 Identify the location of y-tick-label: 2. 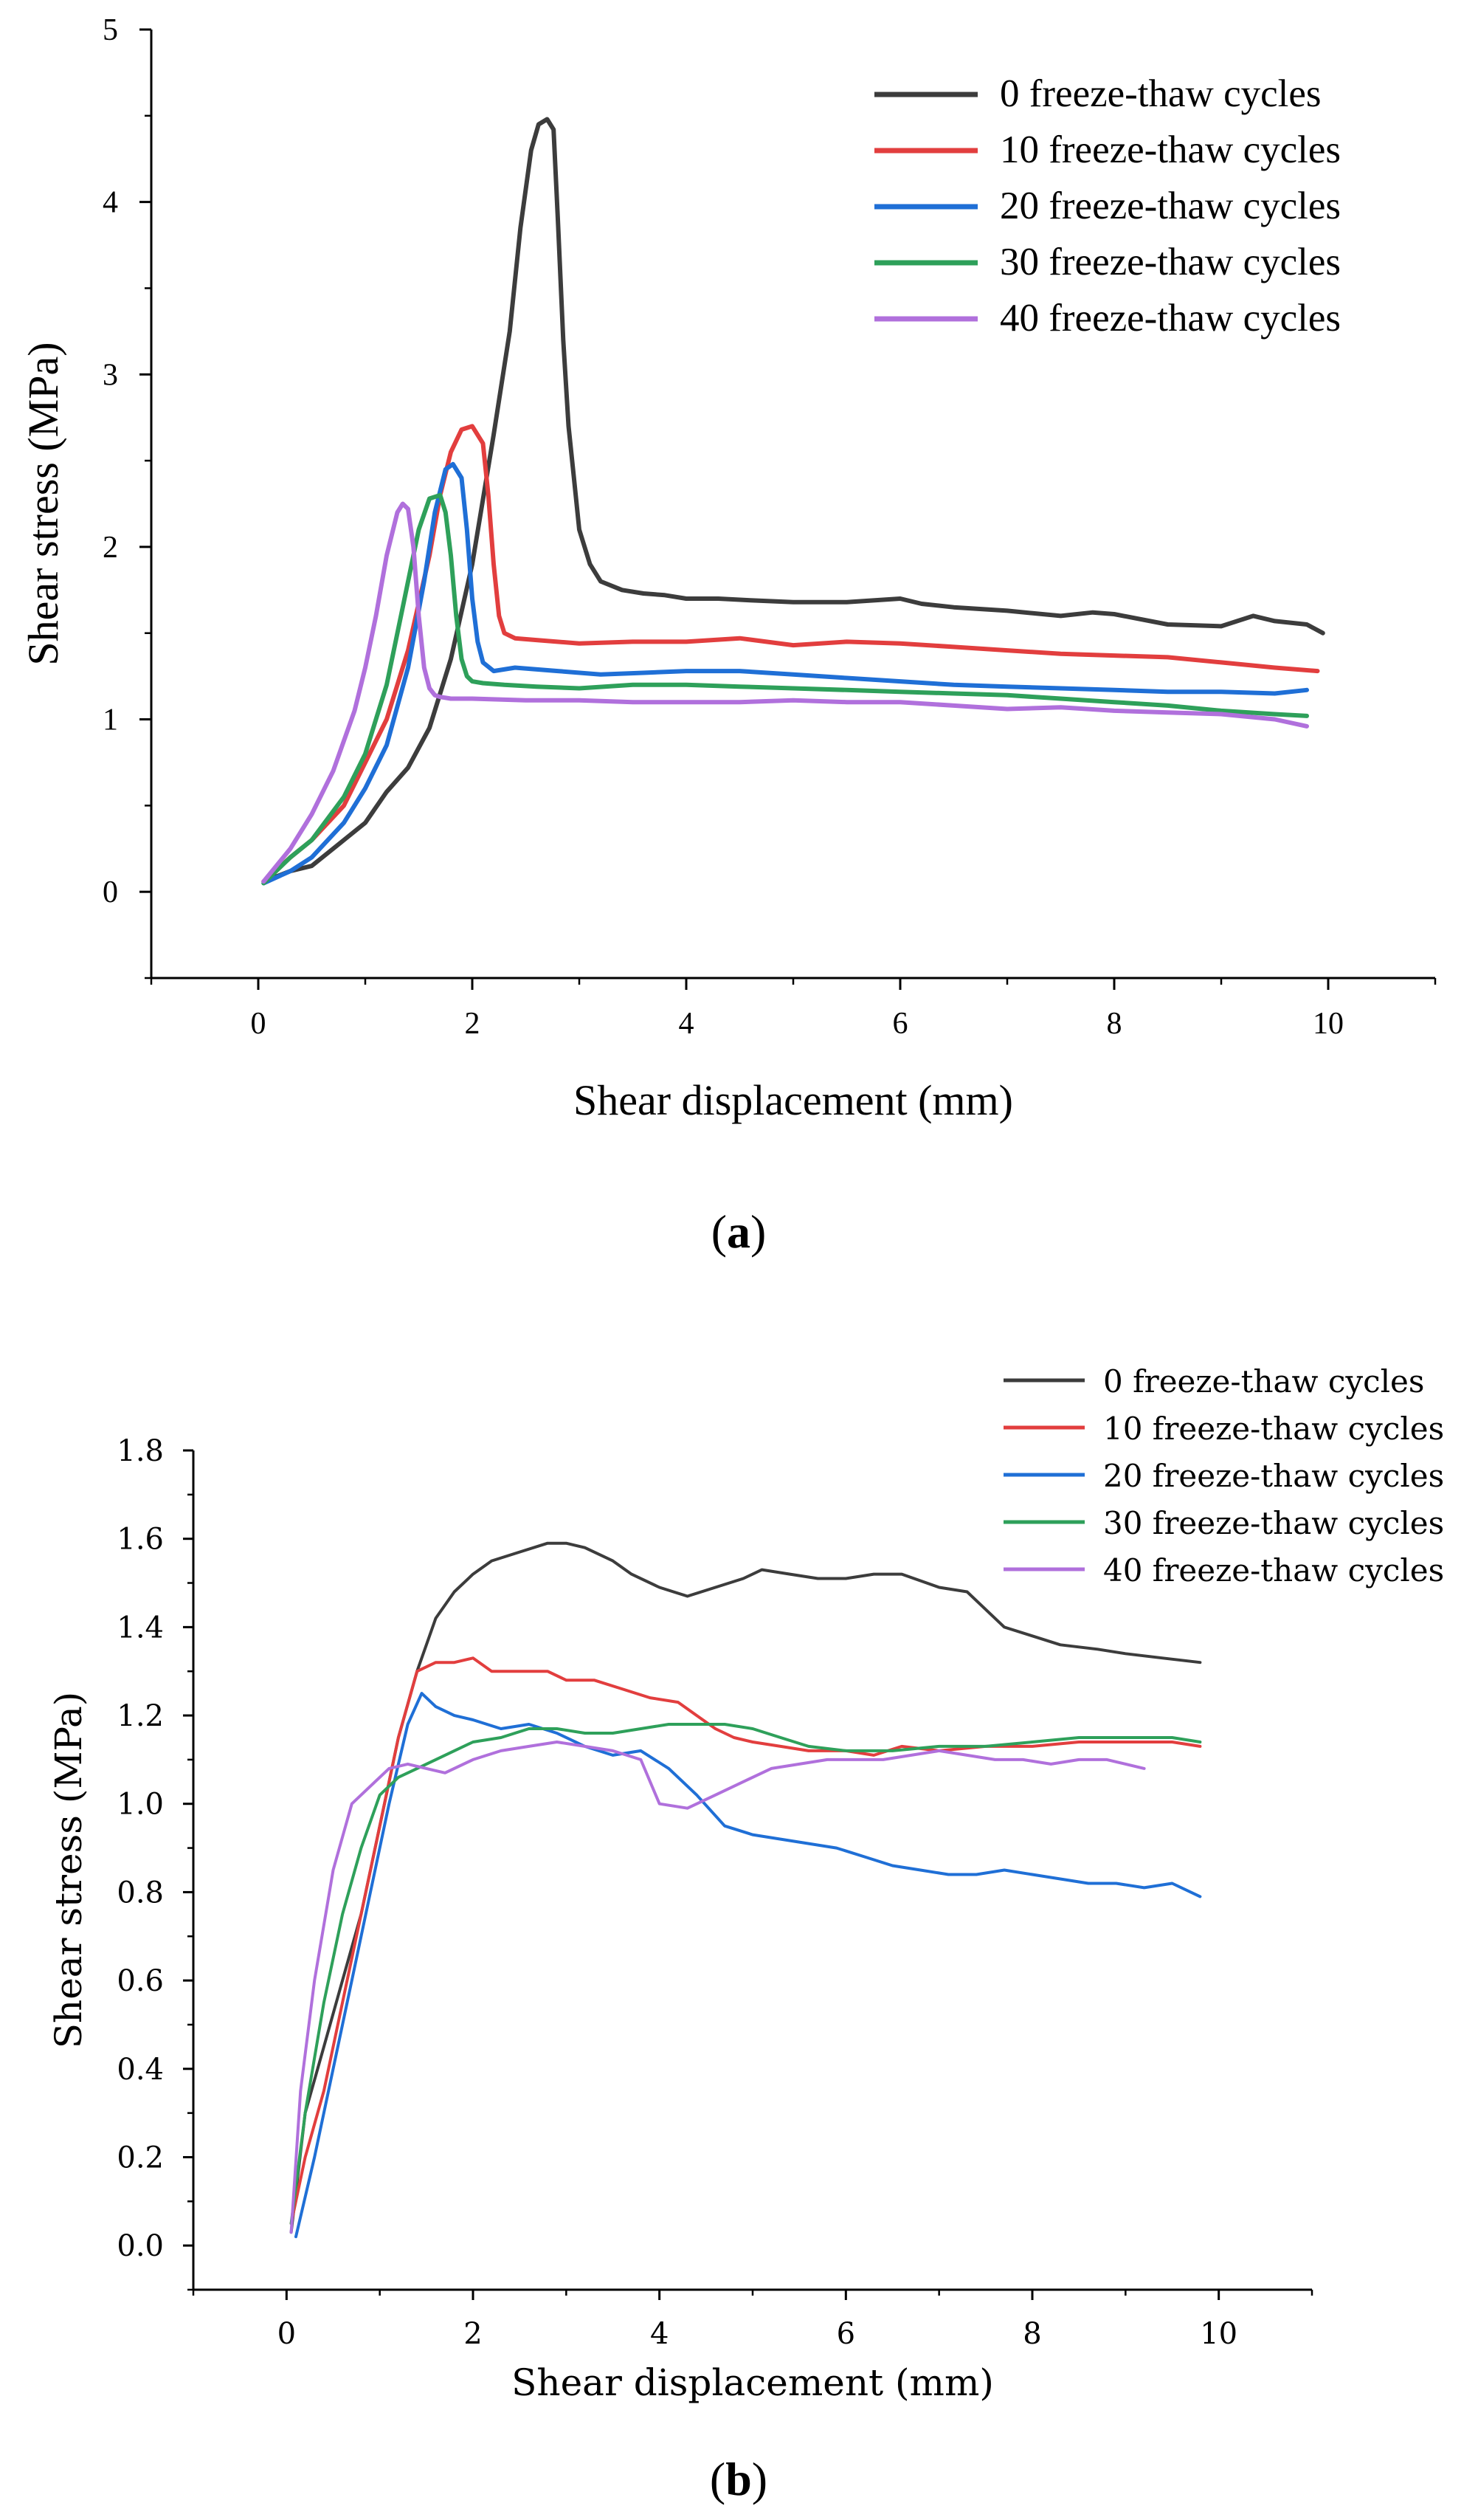
(111, 548).